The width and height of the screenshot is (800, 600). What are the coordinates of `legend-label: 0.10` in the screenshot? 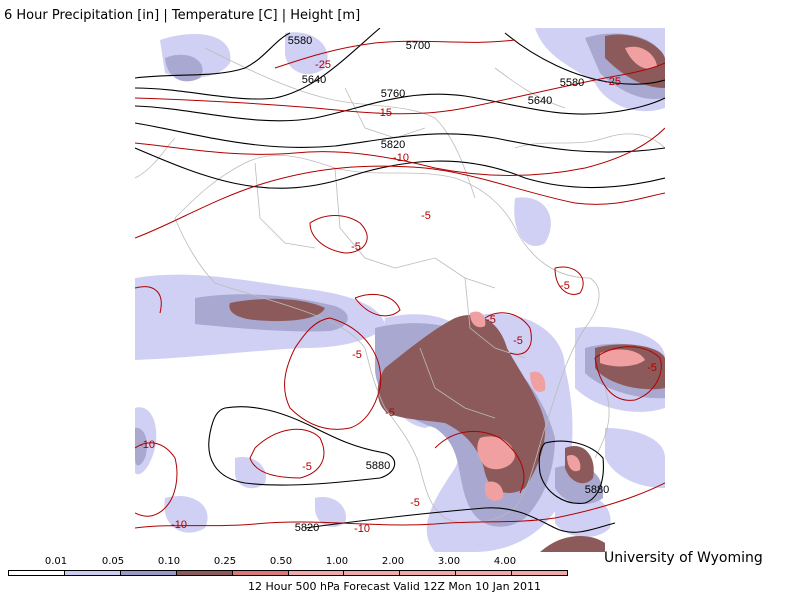 It's located at (169, 561).